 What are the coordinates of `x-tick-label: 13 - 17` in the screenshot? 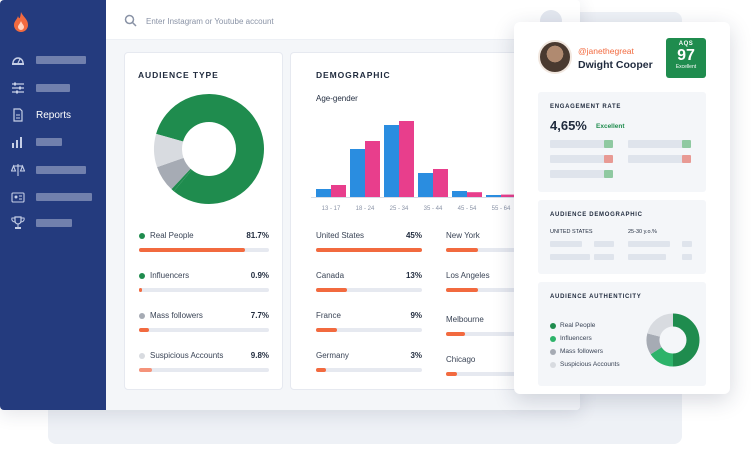 It's located at (331, 209).